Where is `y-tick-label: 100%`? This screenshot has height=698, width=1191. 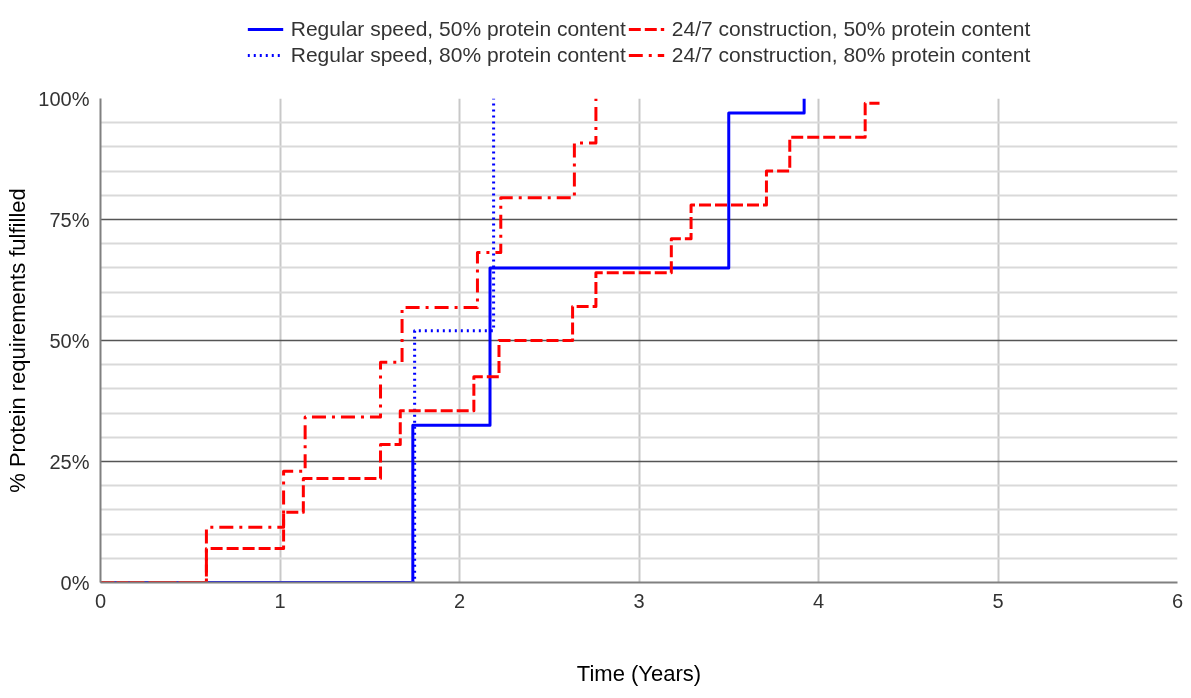 y-tick-label: 100% is located at coordinates (64, 98).